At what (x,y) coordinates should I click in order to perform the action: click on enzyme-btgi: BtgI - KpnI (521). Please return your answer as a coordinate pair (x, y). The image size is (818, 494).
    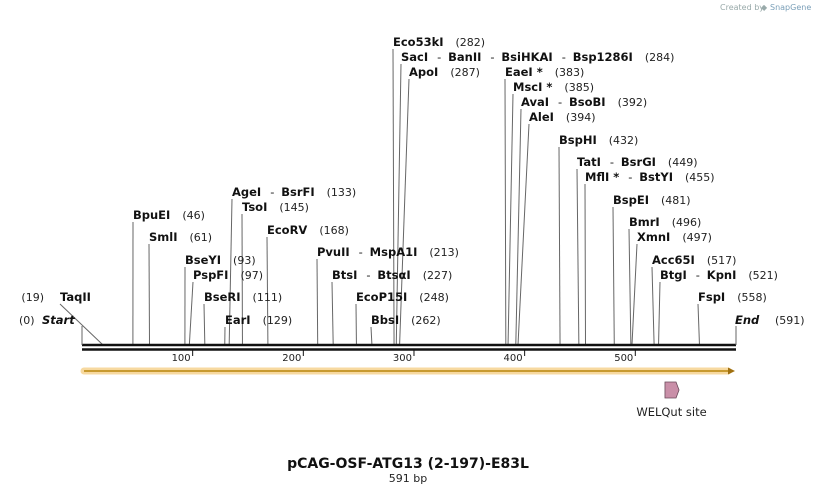
    Looking at the image, I should click on (719, 275).